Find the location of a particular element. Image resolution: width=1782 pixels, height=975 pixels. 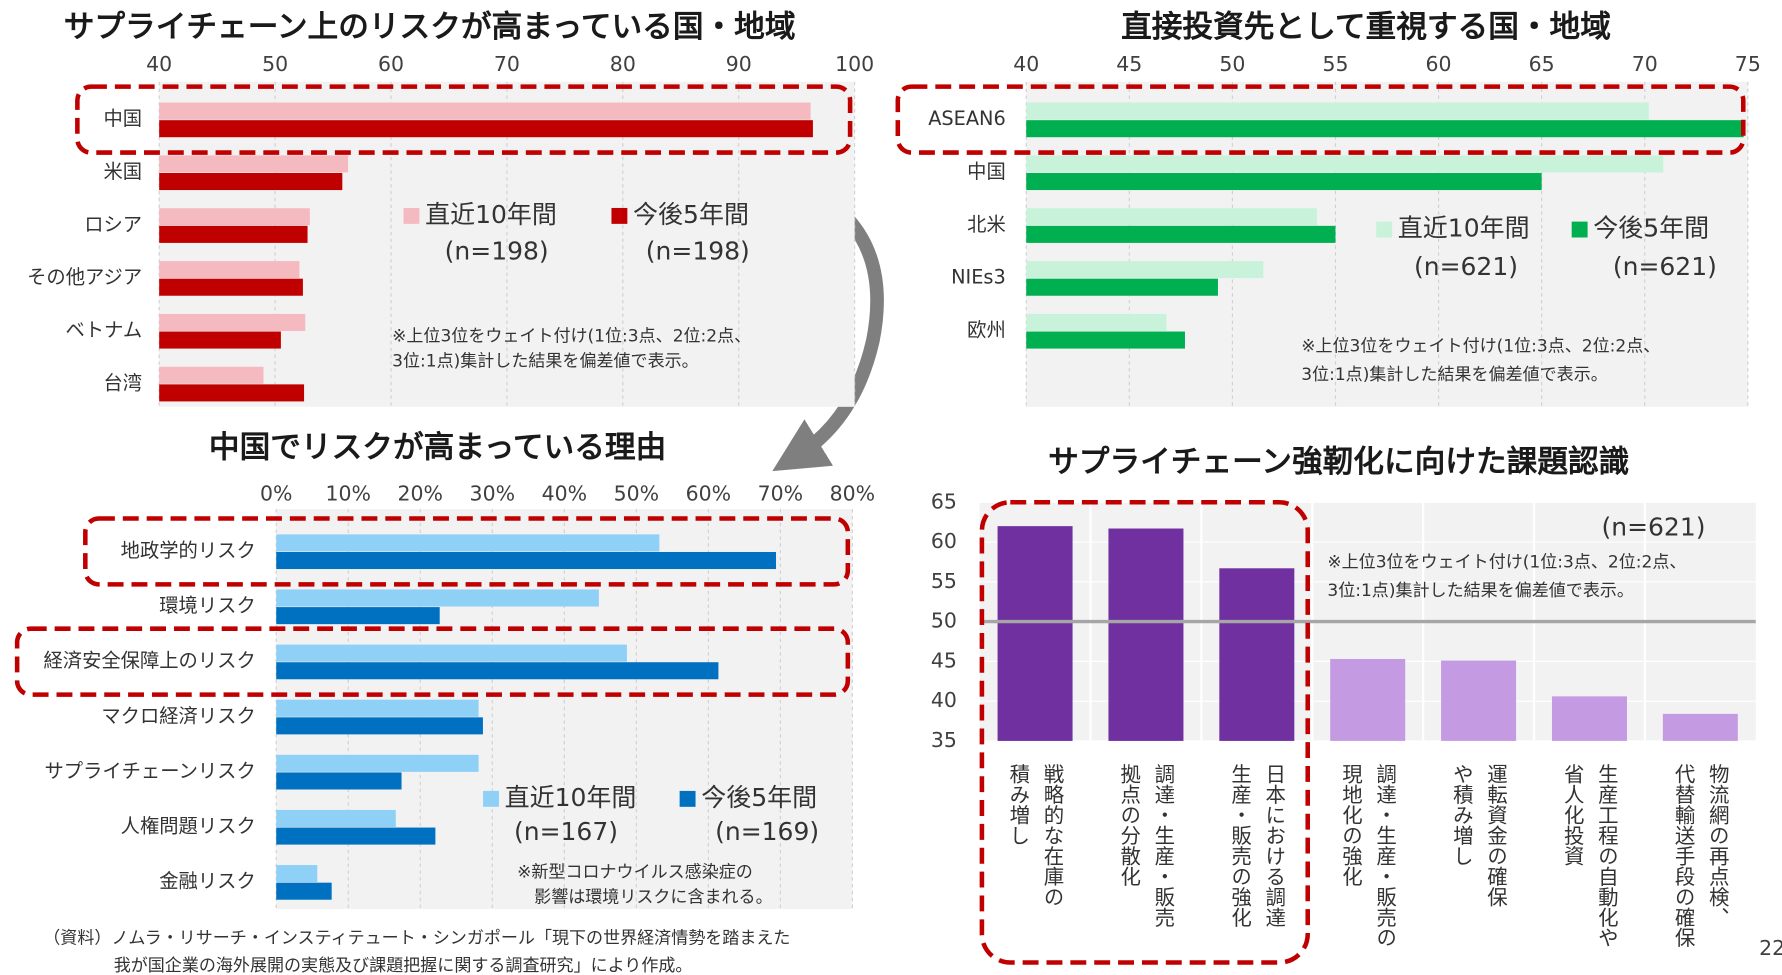

x-tick-label: 日本における調達 is located at coordinates (1274, 846).